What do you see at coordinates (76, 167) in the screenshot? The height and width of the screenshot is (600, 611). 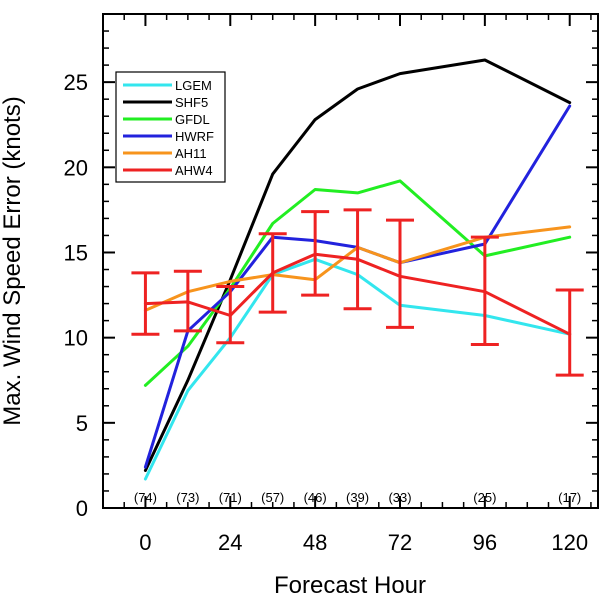 I see `y-tick-label: 20` at bounding box center [76, 167].